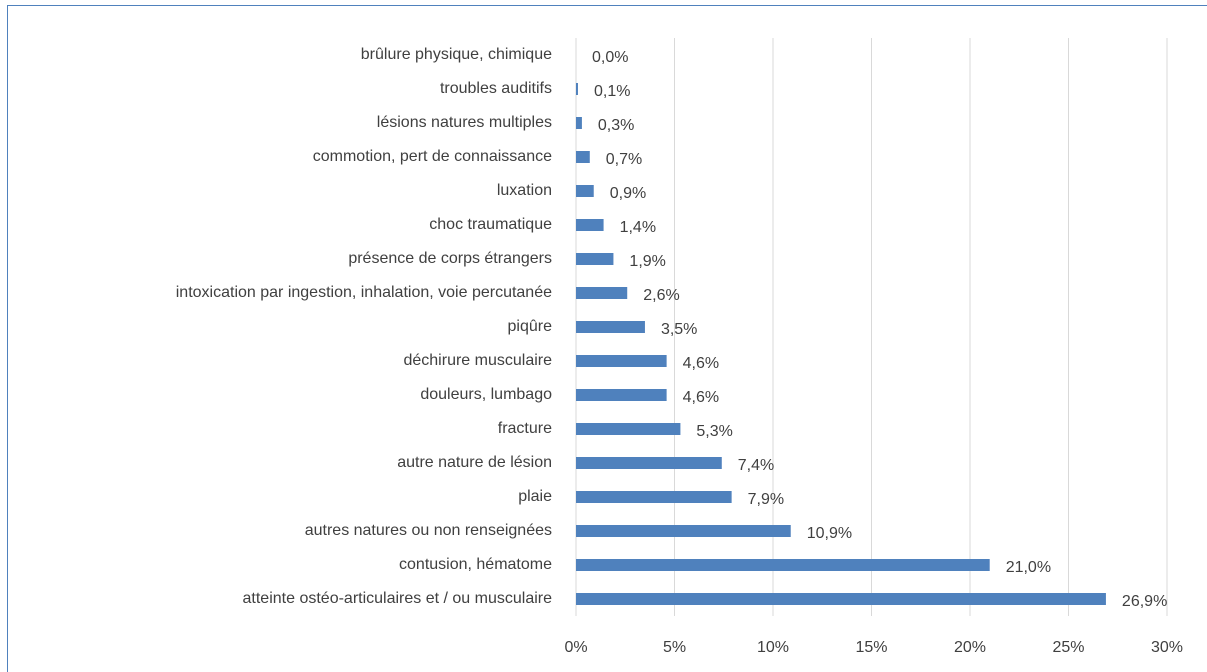 The image size is (1207, 672). What do you see at coordinates (477, 360) in the screenshot?
I see `y-tick-label: déchirure musculaire` at bounding box center [477, 360].